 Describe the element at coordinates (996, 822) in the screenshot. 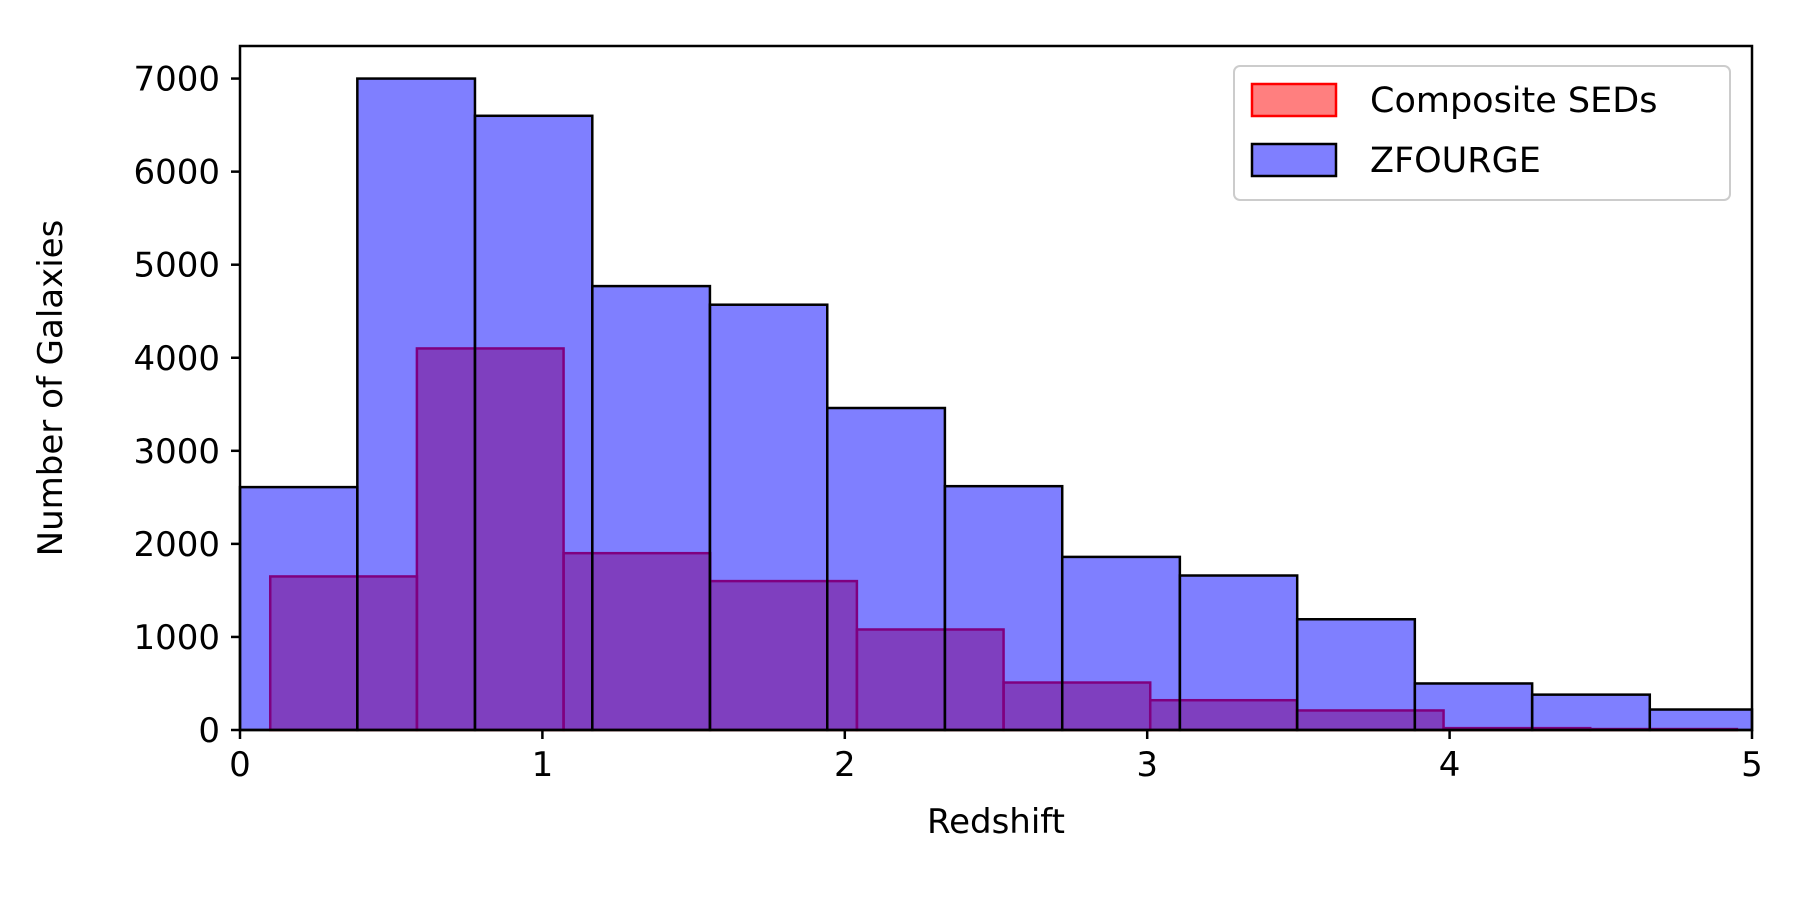

I see `x-axis-label: Redshift` at that location.